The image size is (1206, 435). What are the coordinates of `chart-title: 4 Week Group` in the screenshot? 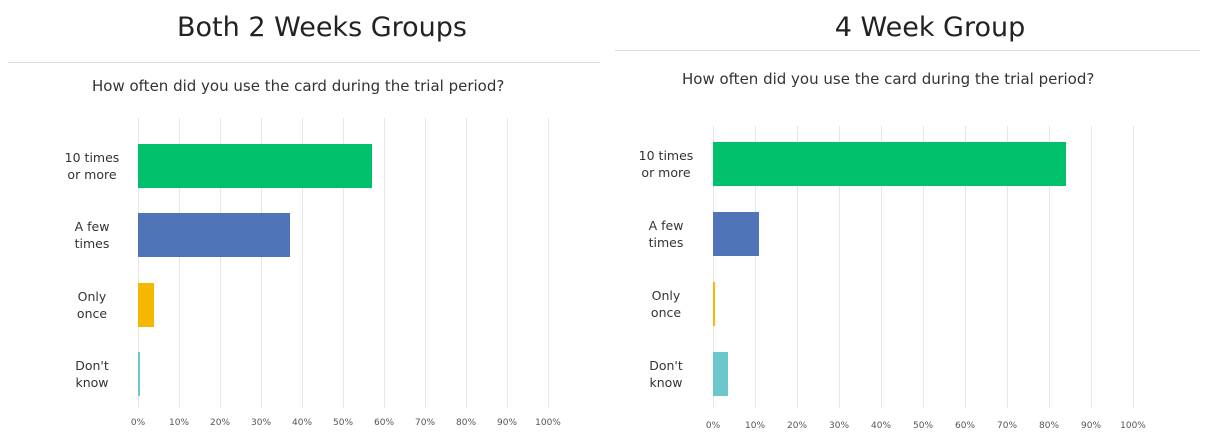 It's located at (930, 27).